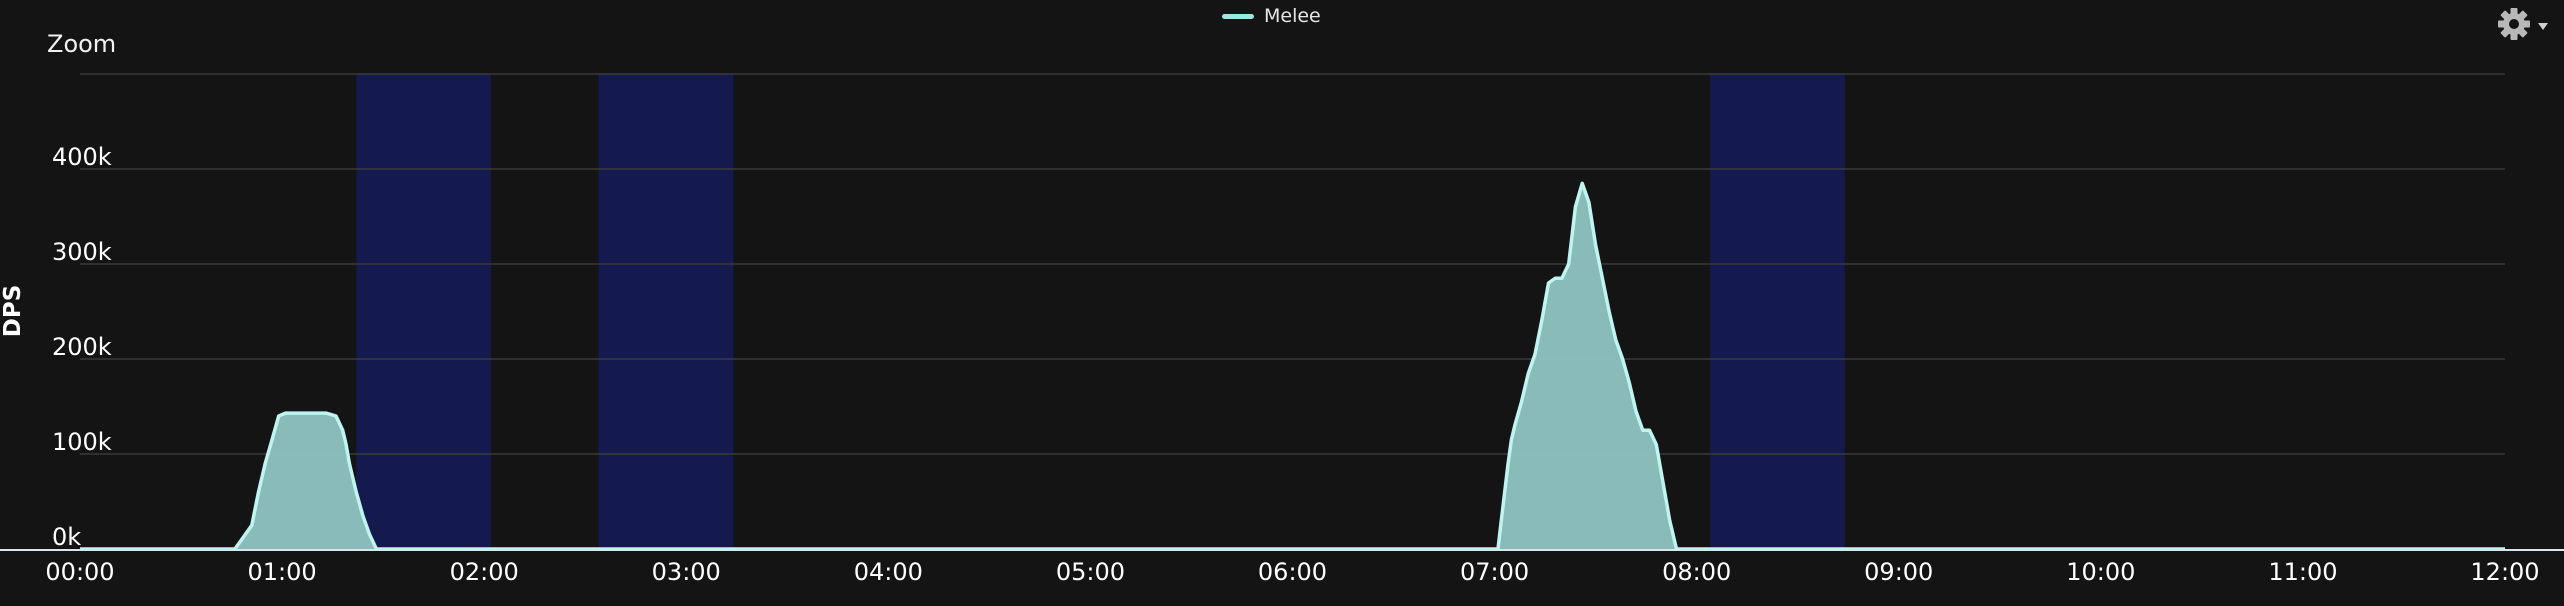 This screenshot has height=606, width=2564. What do you see at coordinates (686, 572) in the screenshot?
I see `x-tick-label: 03:00` at bounding box center [686, 572].